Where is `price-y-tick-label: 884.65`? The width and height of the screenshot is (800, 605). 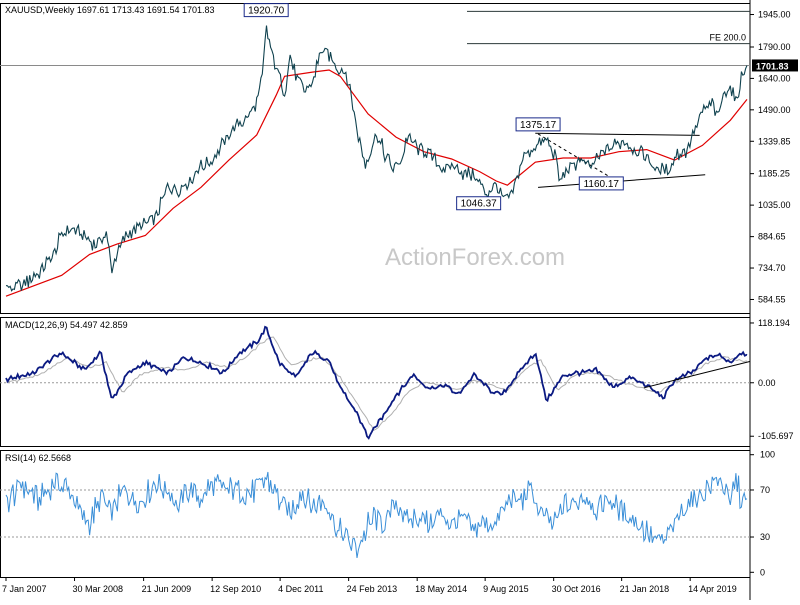
price-y-tick-label: 884.65 is located at coordinates (772, 237).